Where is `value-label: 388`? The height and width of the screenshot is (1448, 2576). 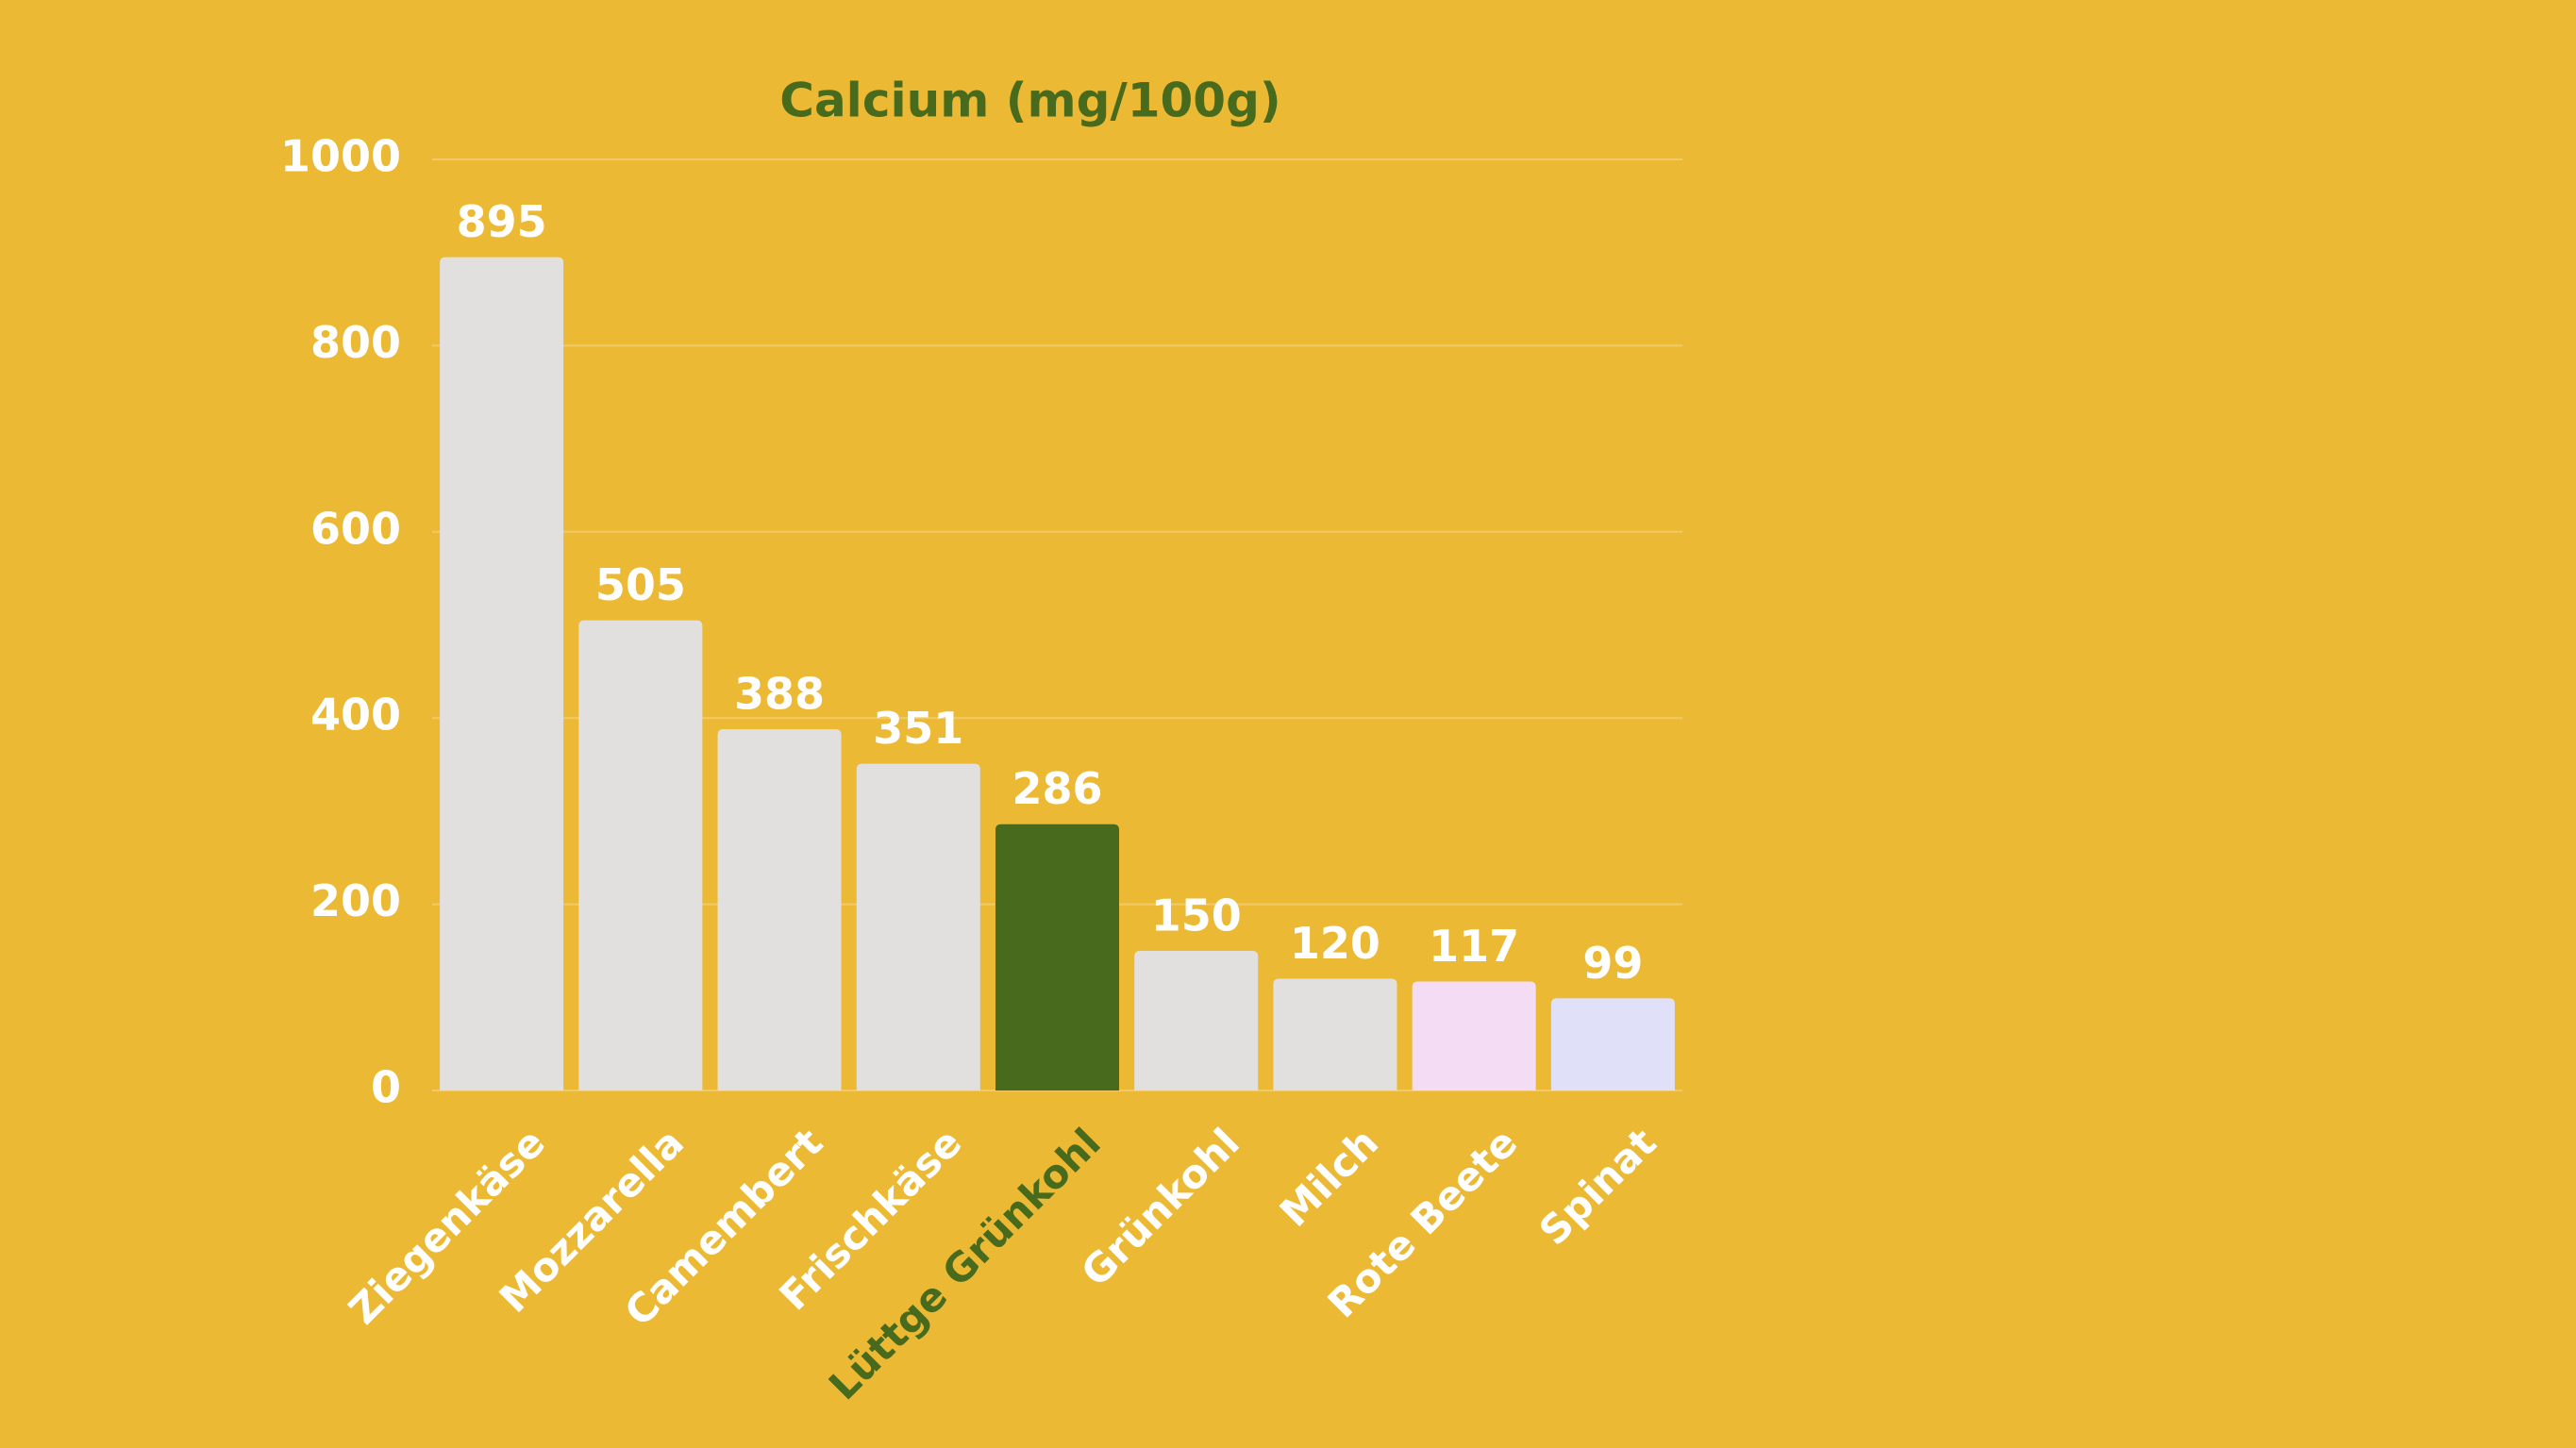 value-label: 388 is located at coordinates (779, 694).